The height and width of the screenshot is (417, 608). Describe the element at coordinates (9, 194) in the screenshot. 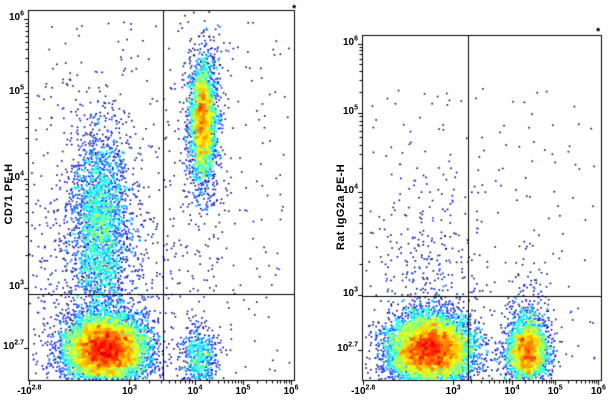

I see `left-plot-y-axis-label: CD71 PE-H` at that location.